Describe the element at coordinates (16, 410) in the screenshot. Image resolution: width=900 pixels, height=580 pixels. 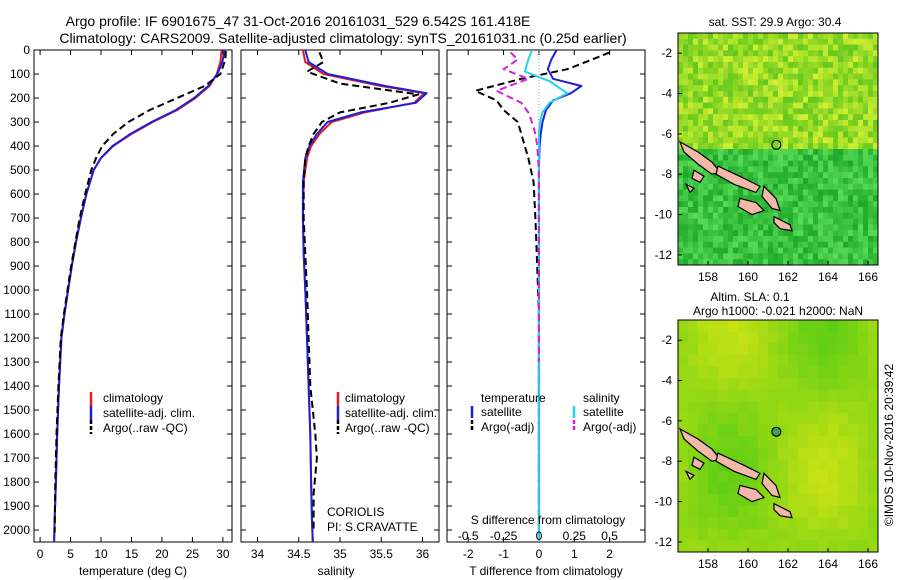
I see `temperature-ytick-label: 1500` at that location.